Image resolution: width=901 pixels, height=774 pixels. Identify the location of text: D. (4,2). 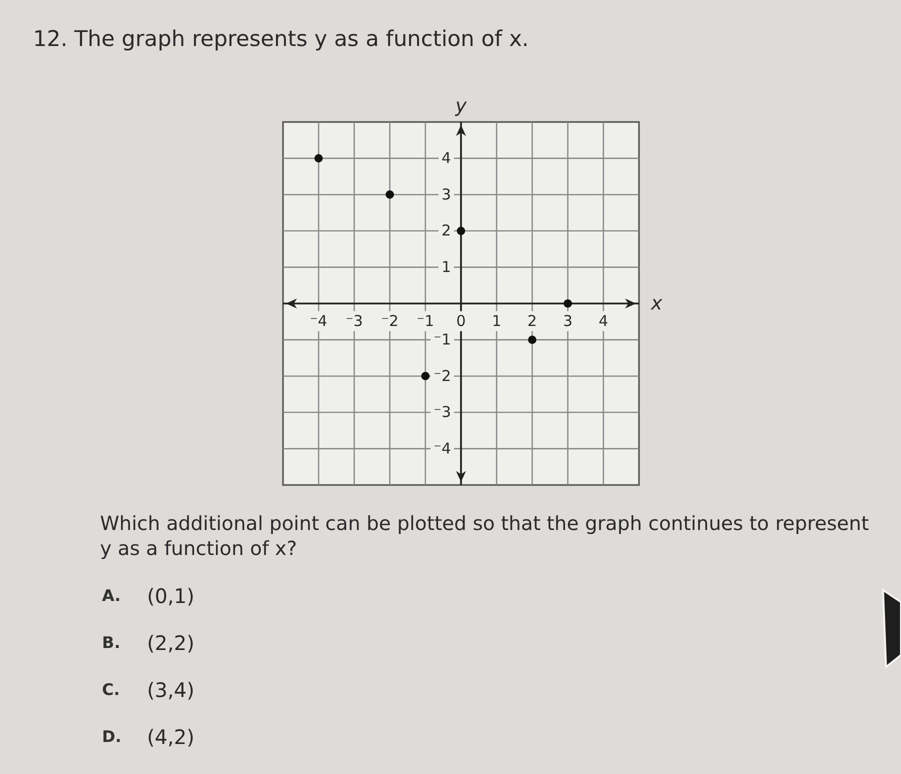
(148, 737).